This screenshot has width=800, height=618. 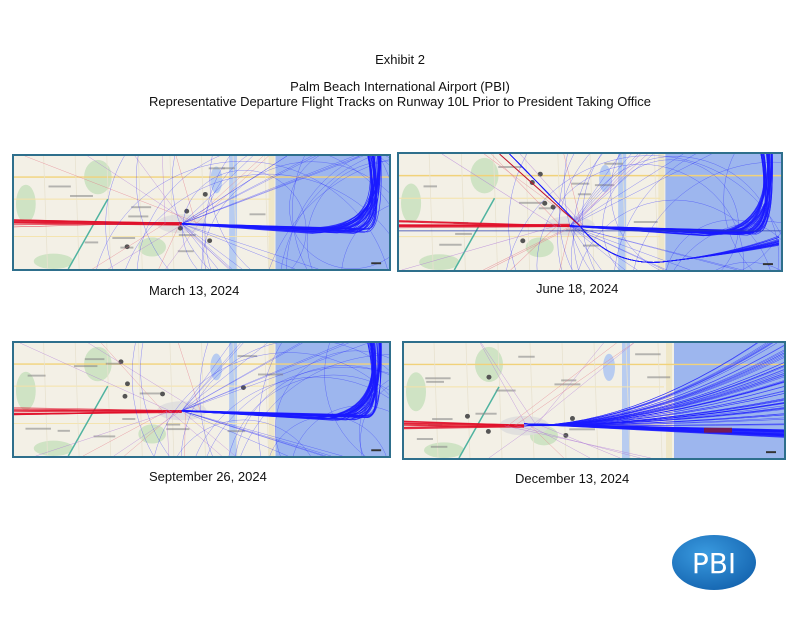 What do you see at coordinates (577, 288) in the screenshot?
I see `map-caption-june-18: June 18, 2024` at bounding box center [577, 288].